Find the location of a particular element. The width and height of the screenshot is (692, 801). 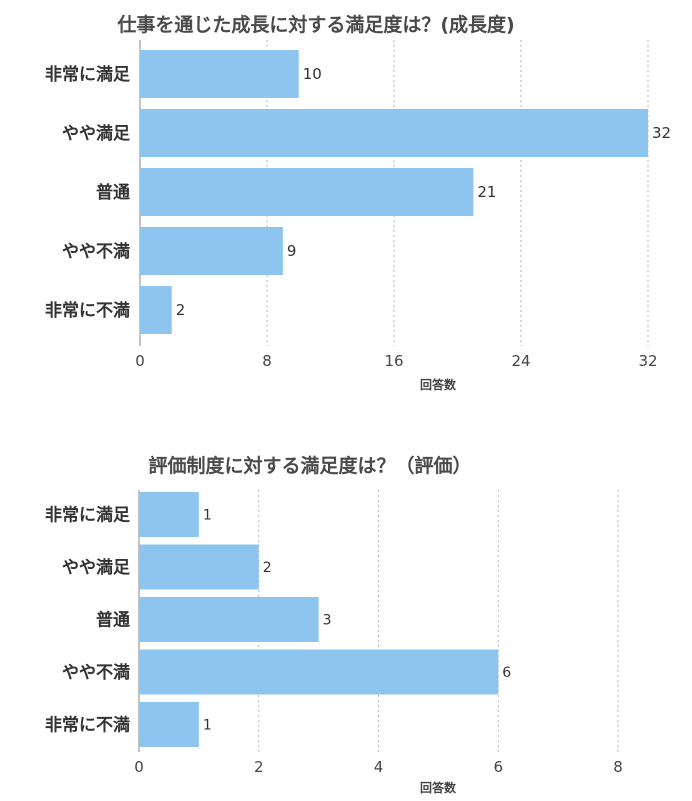

data-label: 6 is located at coordinates (506, 673).